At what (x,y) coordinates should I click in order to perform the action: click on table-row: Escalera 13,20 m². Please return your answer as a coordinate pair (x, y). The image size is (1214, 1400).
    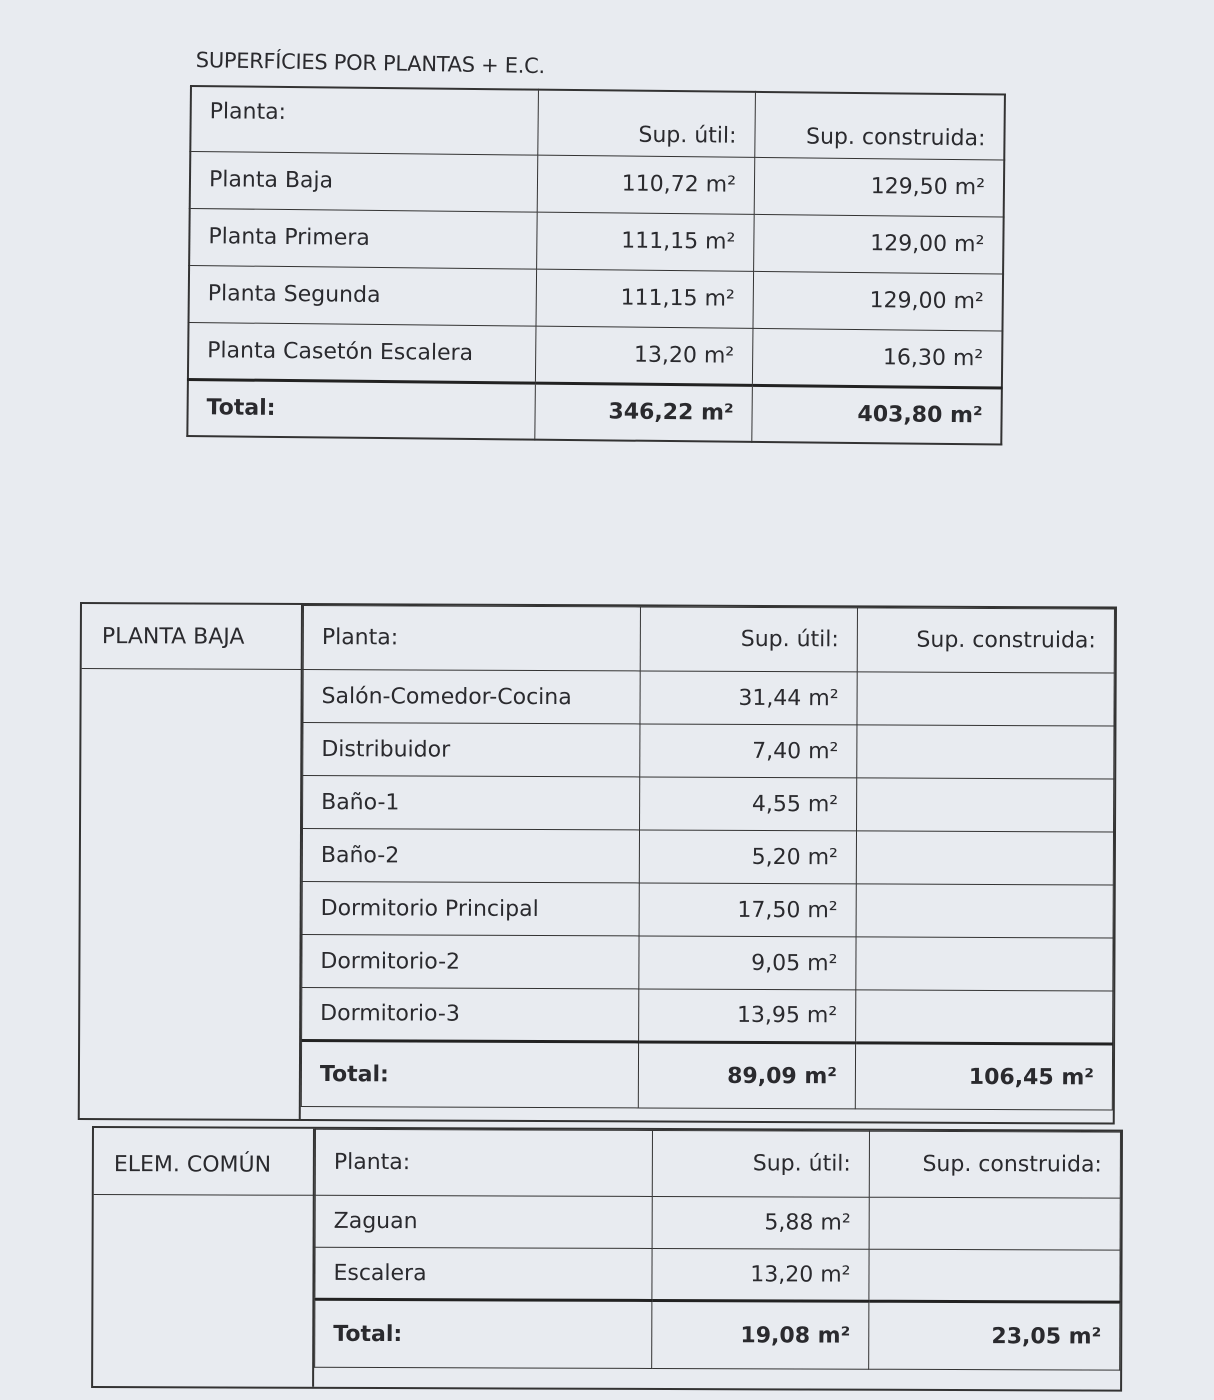
    Looking at the image, I should click on (717, 1275).